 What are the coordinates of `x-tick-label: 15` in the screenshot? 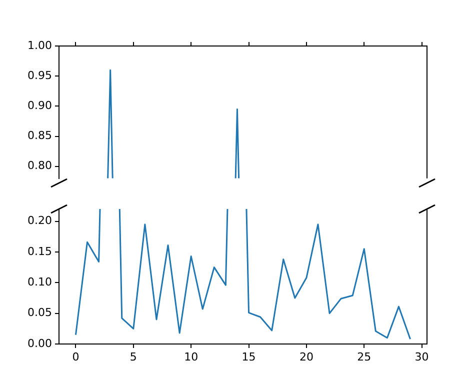 It's located at (249, 357).